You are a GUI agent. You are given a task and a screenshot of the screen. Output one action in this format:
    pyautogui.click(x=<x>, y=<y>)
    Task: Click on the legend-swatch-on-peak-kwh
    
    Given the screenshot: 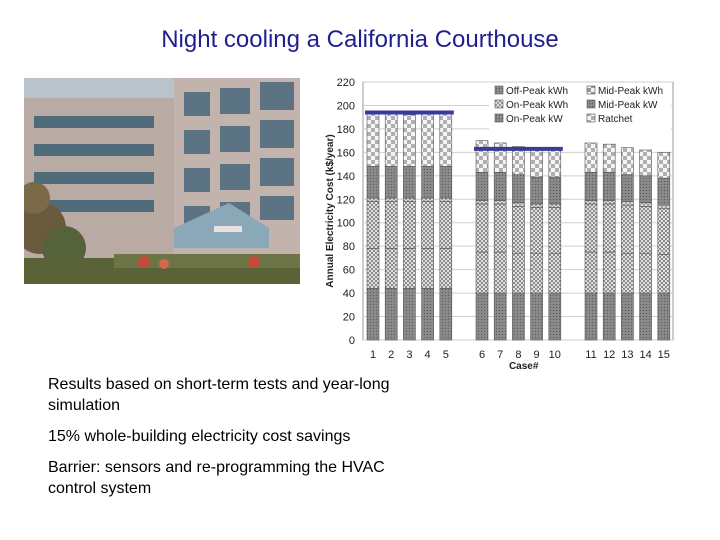 What is the action you would take?
    pyautogui.click(x=499, y=104)
    